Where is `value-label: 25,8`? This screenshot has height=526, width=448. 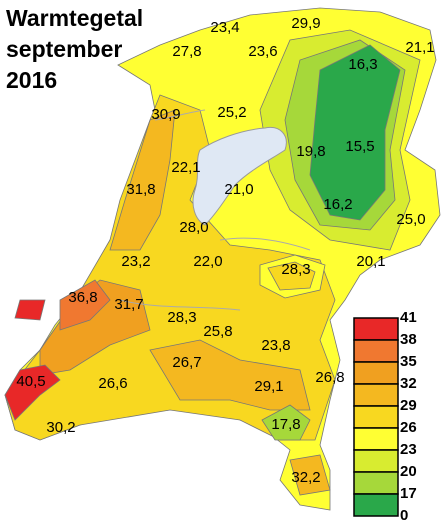 value-label: 25,8 is located at coordinates (217, 331).